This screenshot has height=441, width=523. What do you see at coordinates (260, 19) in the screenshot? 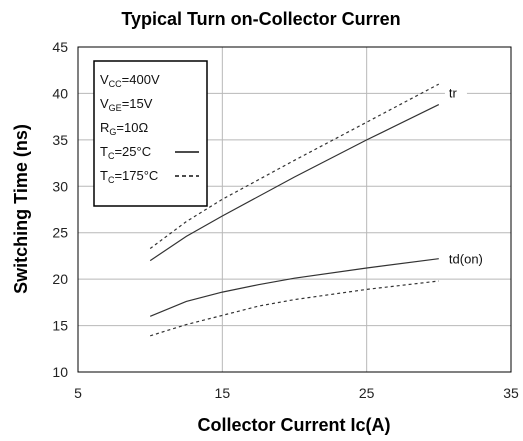
I see `chart-title: Typical Turn on-Collector Curren` at bounding box center [260, 19].